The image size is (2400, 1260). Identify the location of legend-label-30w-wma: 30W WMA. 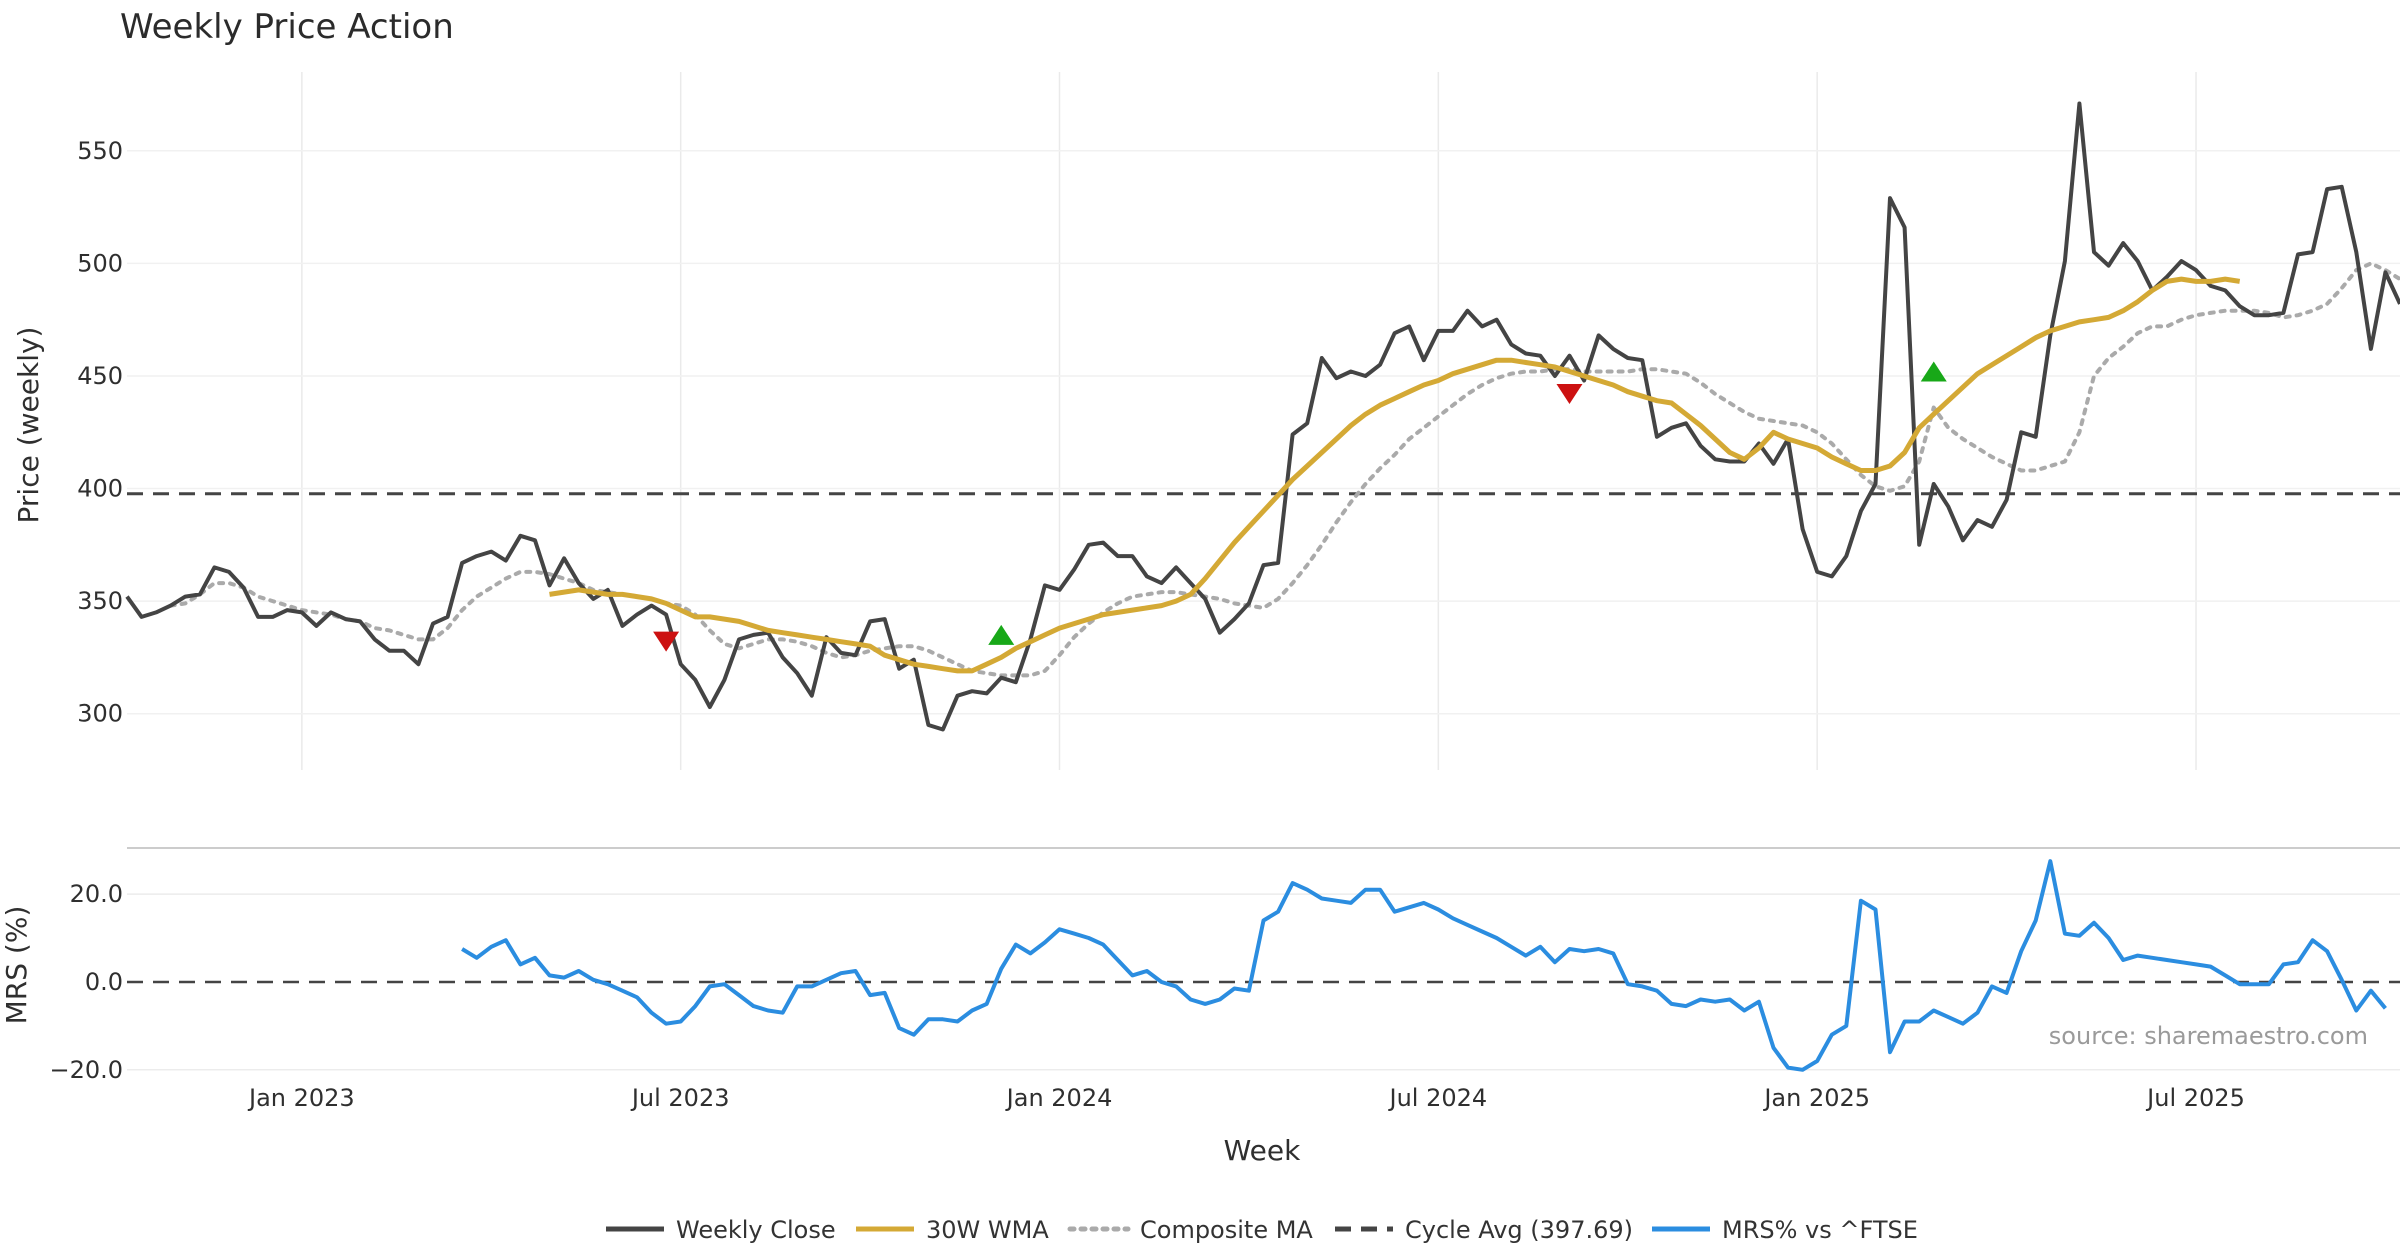
(987, 1230).